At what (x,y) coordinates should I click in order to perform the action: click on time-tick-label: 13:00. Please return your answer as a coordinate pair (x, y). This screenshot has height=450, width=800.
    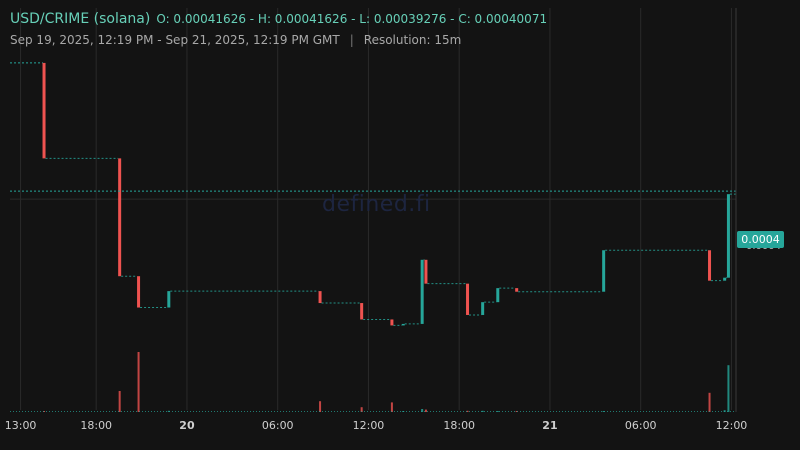
    Looking at the image, I should click on (21, 425).